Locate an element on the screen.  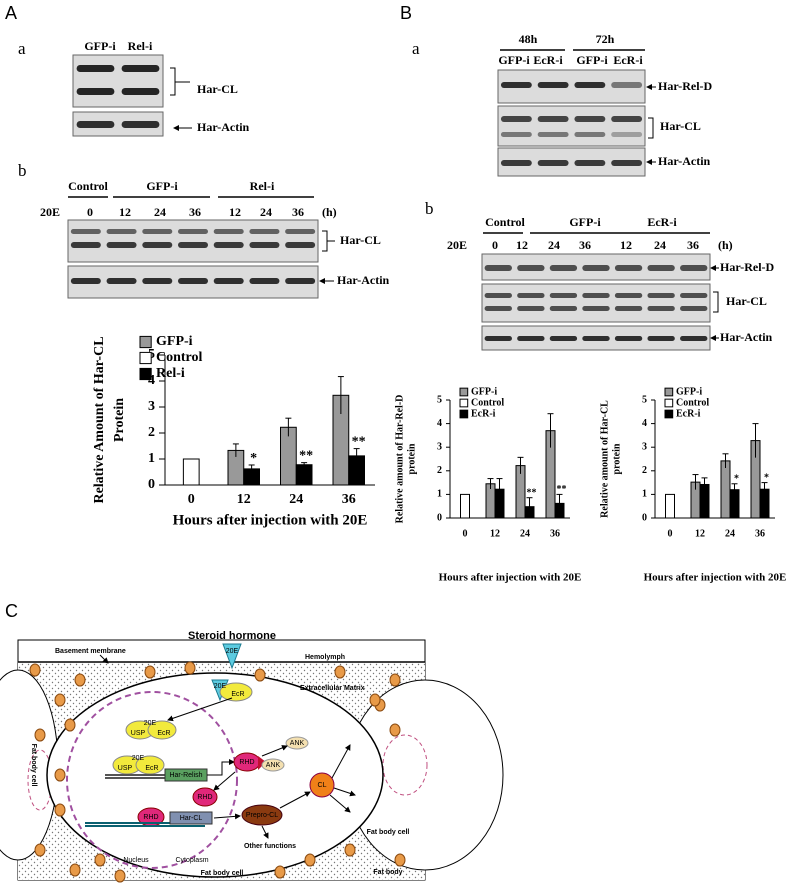
significance: * is located at coordinates (736, 479).